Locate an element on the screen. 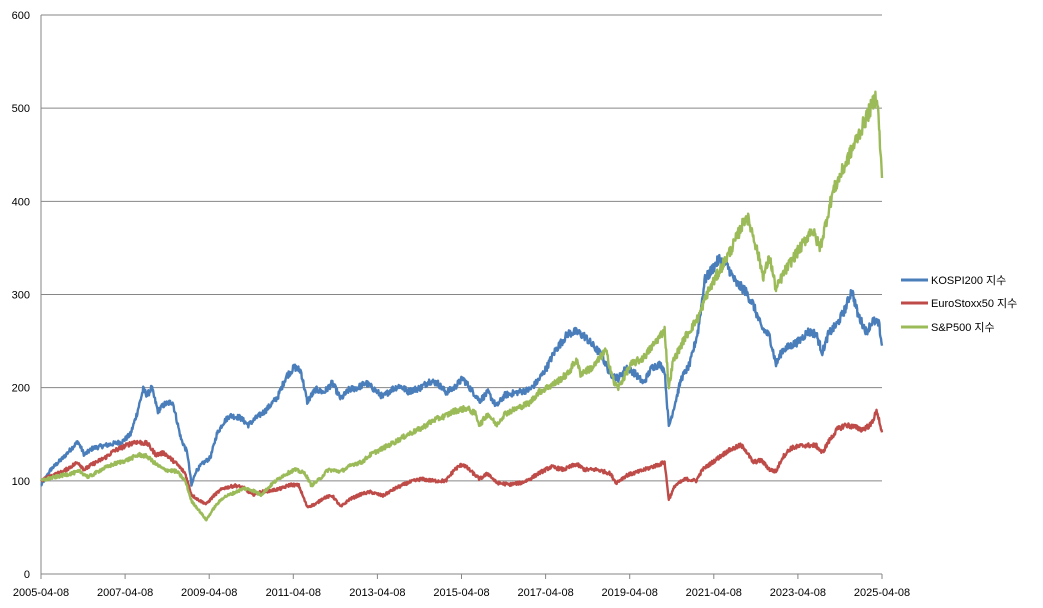 The height and width of the screenshot is (608, 1043). y-axis-tick-labels: 0 100 200 300 400 500 600 is located at coordinates (21, 295).